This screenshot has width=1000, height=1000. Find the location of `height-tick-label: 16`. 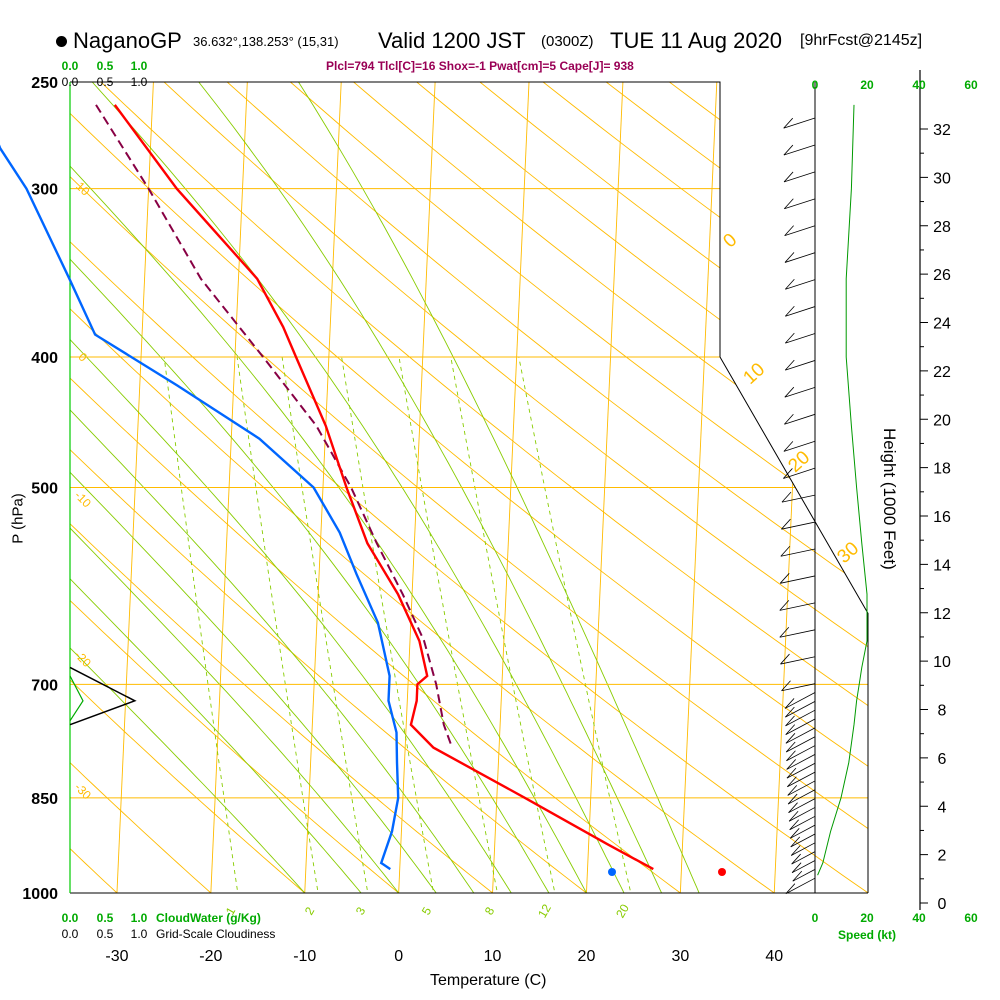

height-tick-label: 16 is located at coordinates (942, 517).